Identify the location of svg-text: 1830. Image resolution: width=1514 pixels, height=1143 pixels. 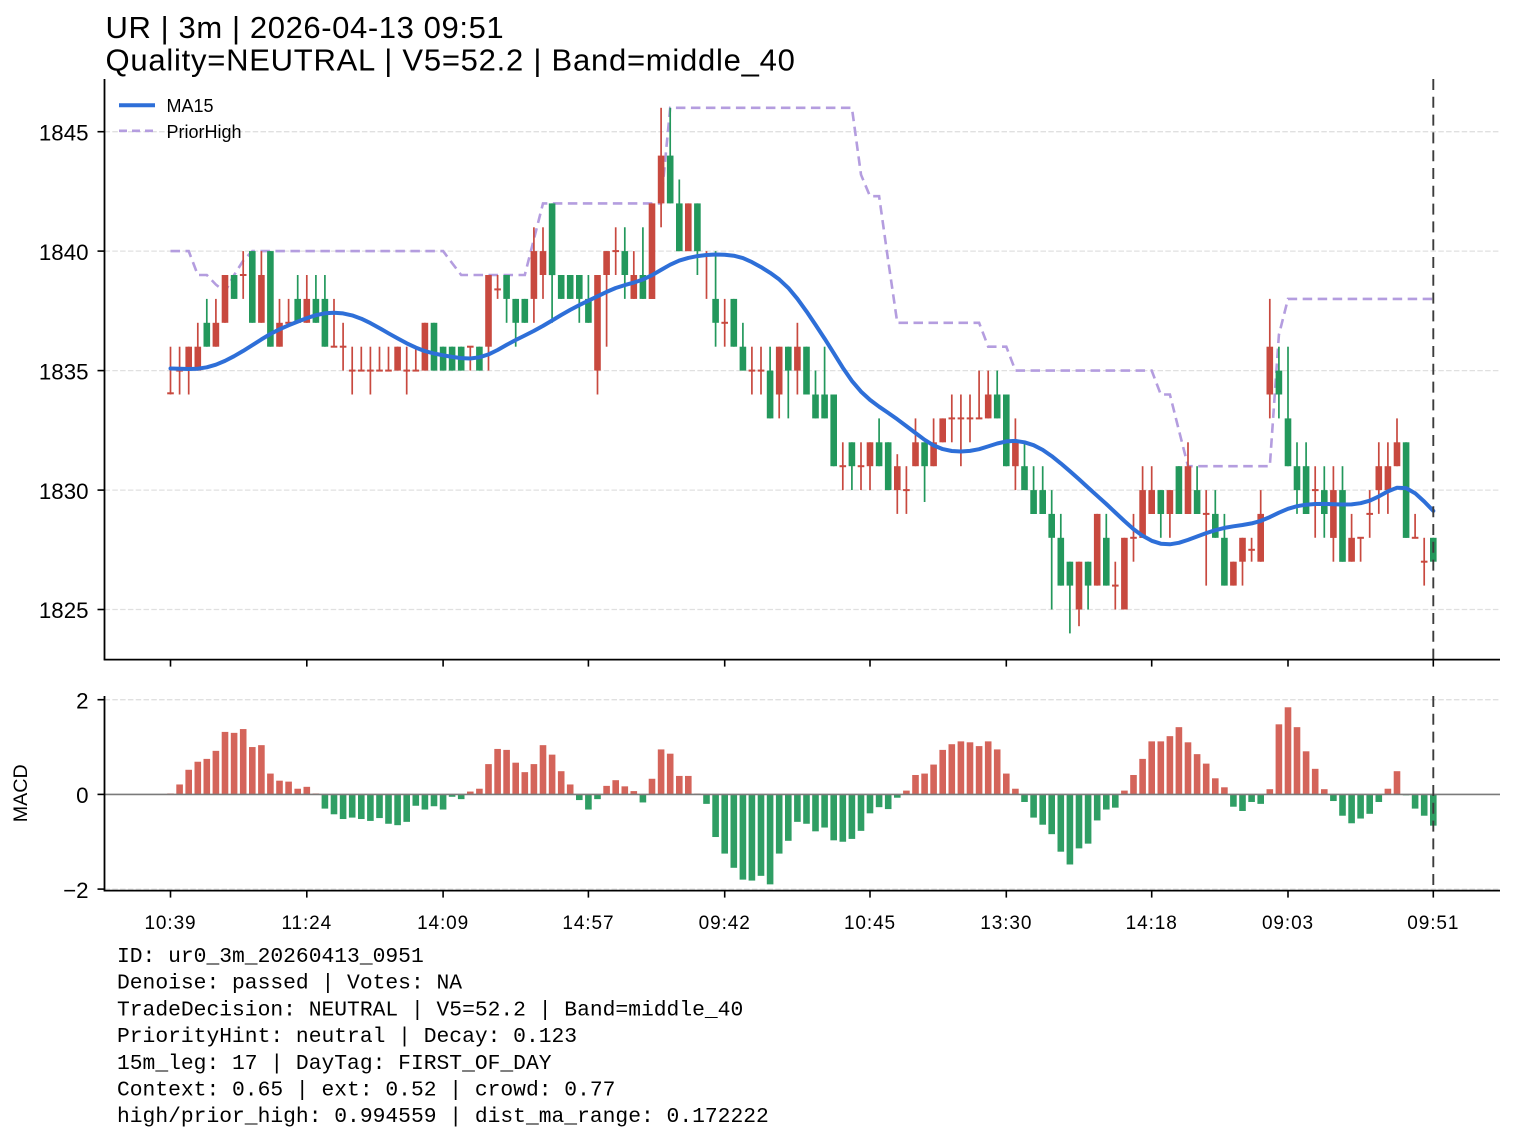
(64, 491).